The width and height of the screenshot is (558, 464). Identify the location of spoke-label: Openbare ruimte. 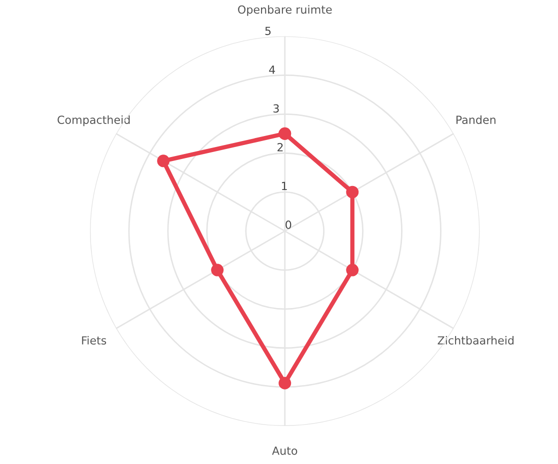
(285, 10).